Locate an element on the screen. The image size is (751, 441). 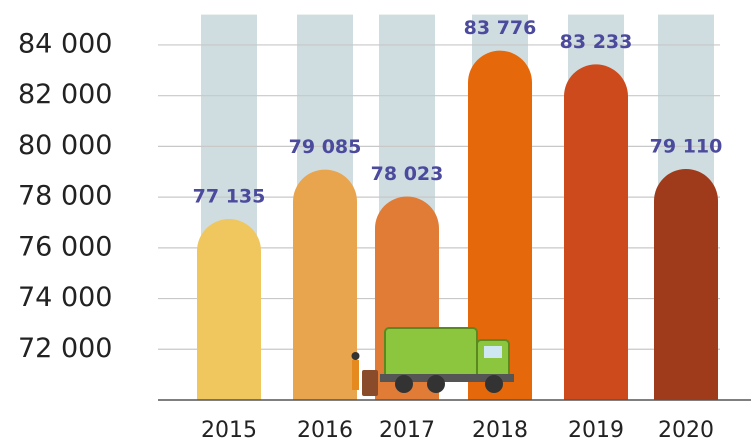
x-tick-label: 2019 is located at coordinates (596, 429).